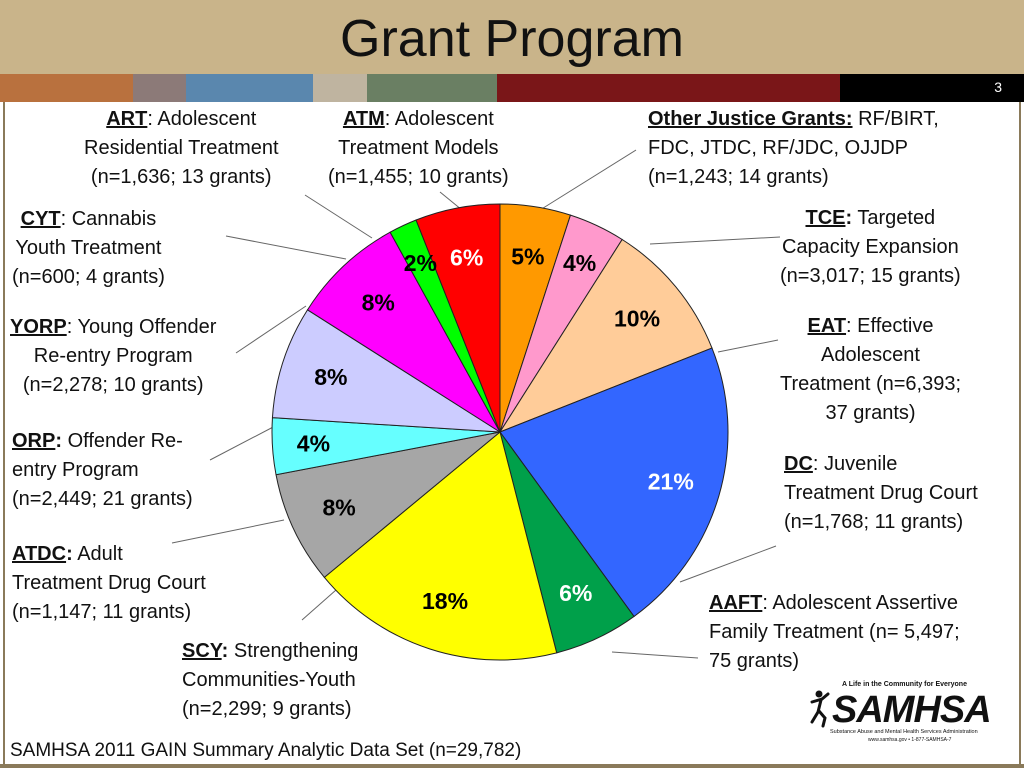  I want to click on label-text: : Effective, so click(890, 326).